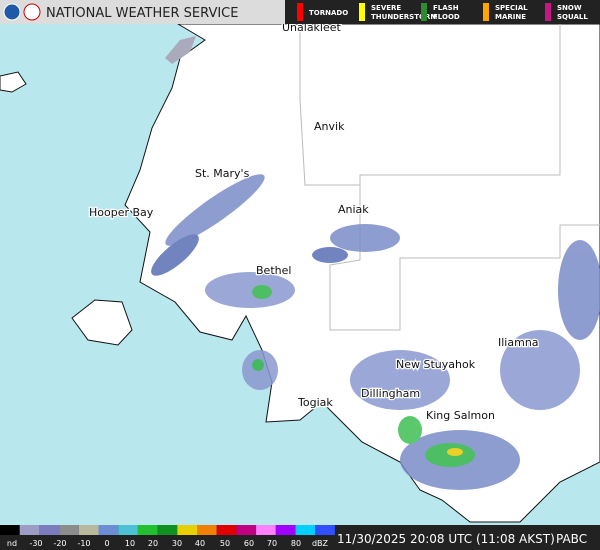 This screenshot has height=550, width=600. Describe the element at coordinates (225, 543) in the screenshot. I see `colorbar-label: 50` at that location.